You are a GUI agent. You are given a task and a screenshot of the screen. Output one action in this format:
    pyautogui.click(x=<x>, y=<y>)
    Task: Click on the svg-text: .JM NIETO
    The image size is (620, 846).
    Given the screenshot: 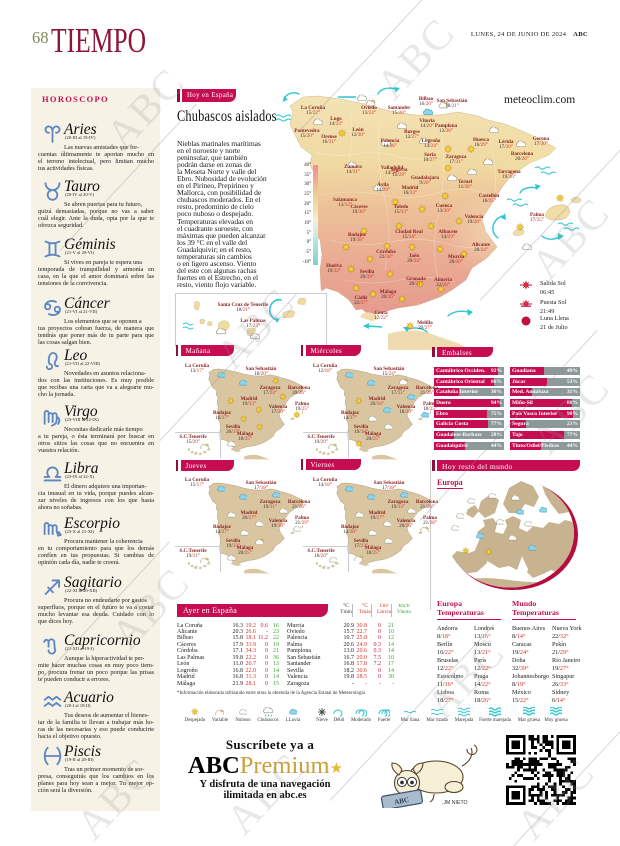 What is the action you would take?
    pyautogui.click(x=455, y=803)
    